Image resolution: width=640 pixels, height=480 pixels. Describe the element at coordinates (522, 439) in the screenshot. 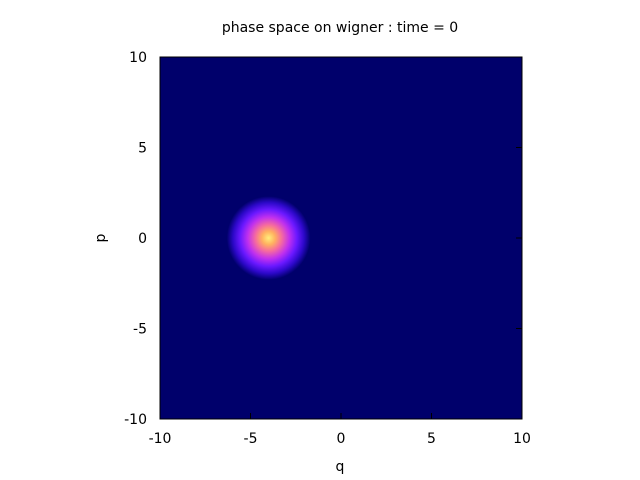

I see `x-tick-label: 10` at that location.